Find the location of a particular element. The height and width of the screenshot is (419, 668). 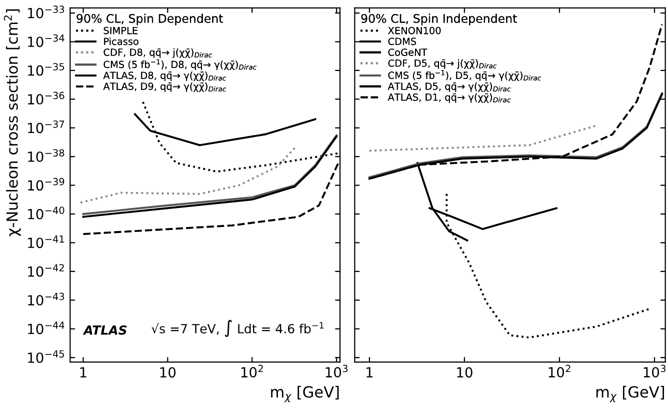

y-tick-label: 10$^{−38}$ is located at coordinates (46, 155).